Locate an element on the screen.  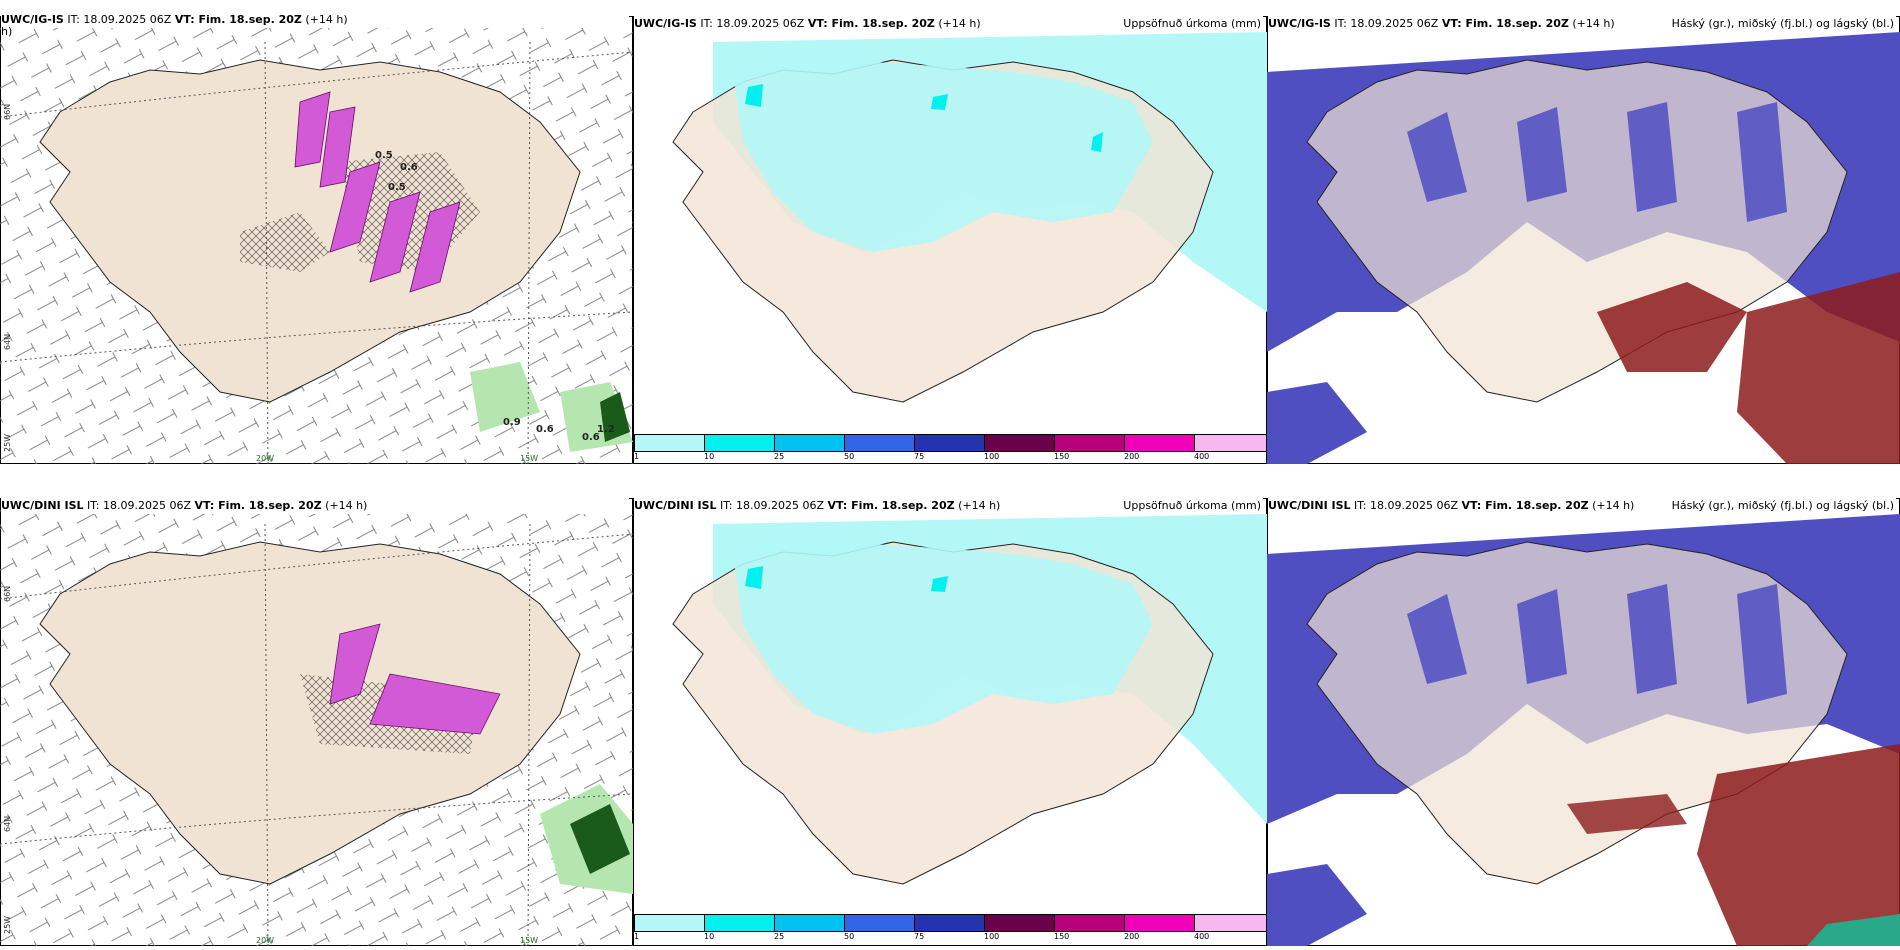
precip-colorbar-upper: 1 10 25 50 75 100 150 200 400 is located at coordinates (950, 447).